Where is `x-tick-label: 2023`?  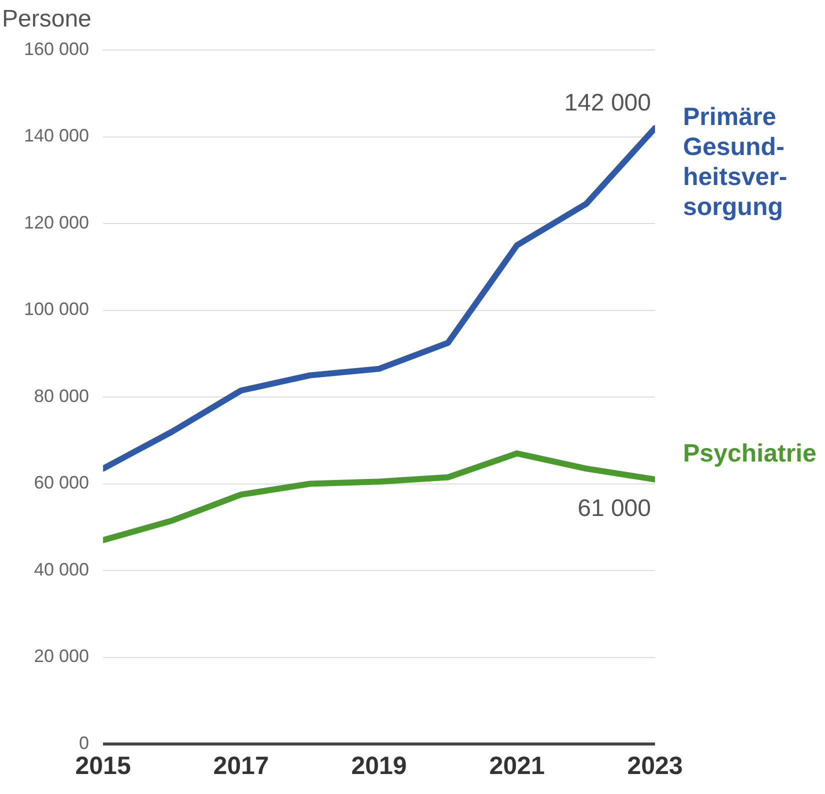
x-tick-label: 2023 is located at coordinates (655, 766).